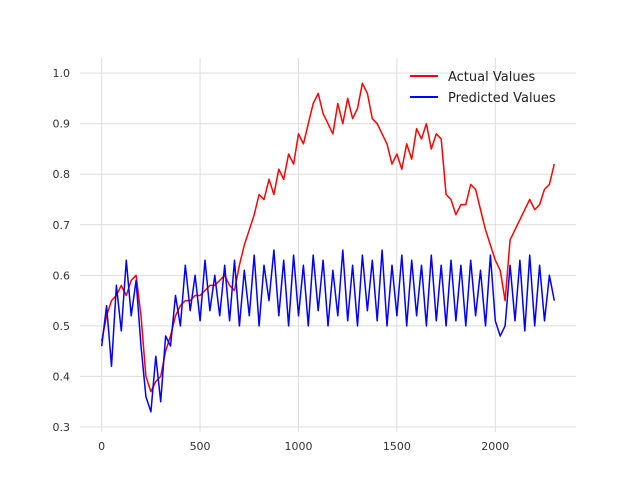 Image resolution: width=640 pixels, height=480 pixels. Describe the element at coordinates (62, 427) in the screenshot. I see `y-tick-label: 0.3` at that location.